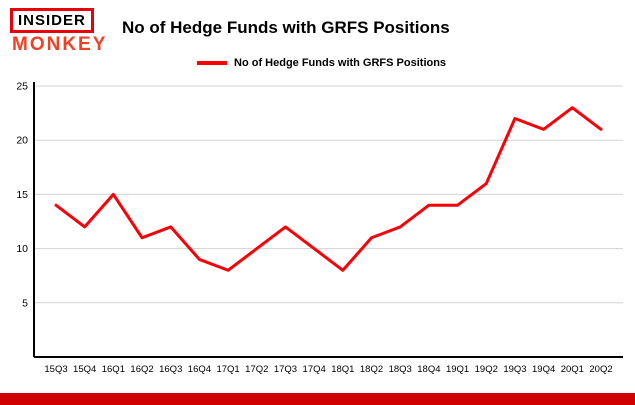 The image size is (635, 405). I want to click on svg-text: 15Q3, so click(55, 369).